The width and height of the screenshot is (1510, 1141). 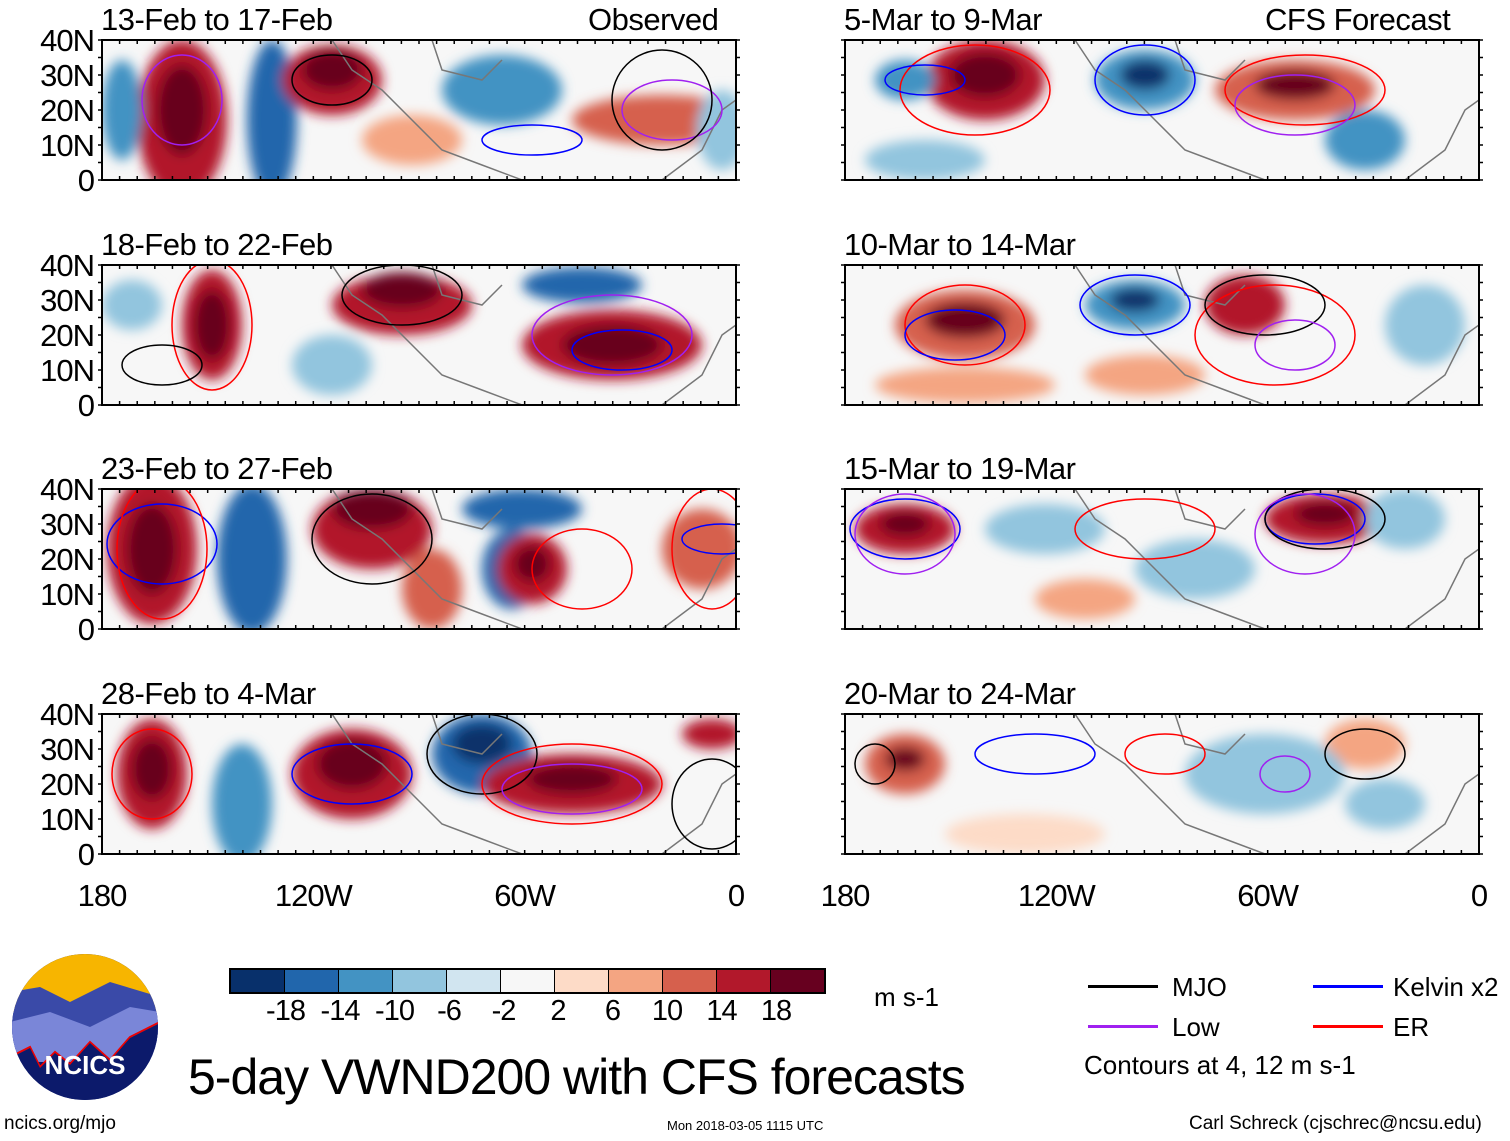 What do you see at coordinates (736, 895) in the screenshot?
I see `lon-label: 0` at bounding box center [736, 895].